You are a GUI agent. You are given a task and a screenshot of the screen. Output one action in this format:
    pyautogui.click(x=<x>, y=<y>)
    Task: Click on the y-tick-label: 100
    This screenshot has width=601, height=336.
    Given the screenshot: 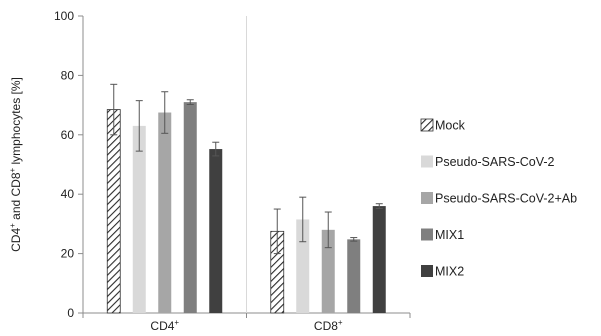 What is the action you would take?
    pyautogui.click(x=64, y=16)
    